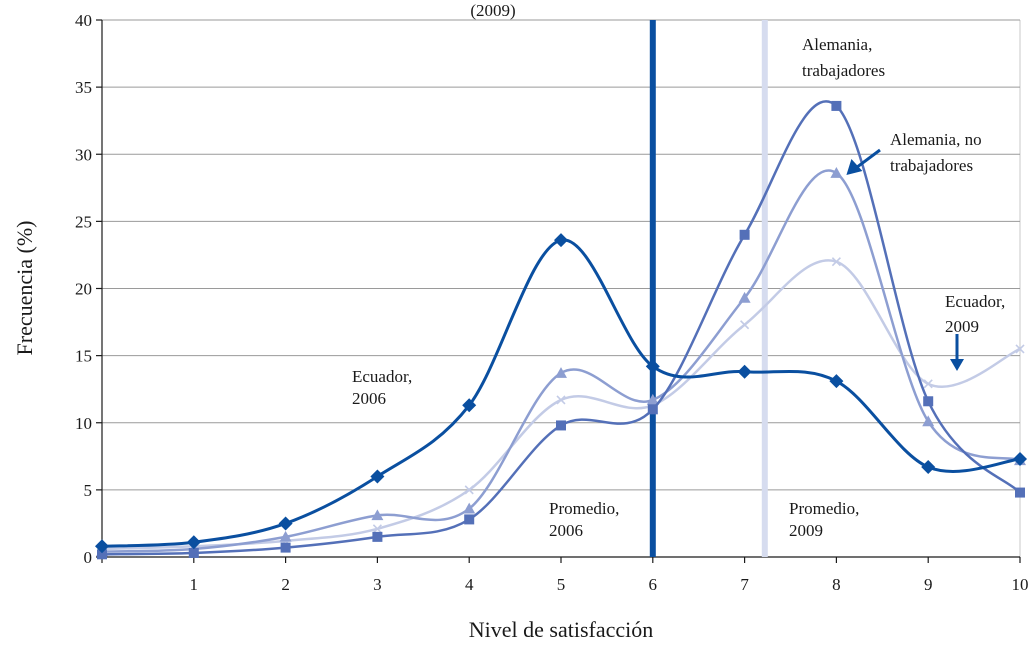  I want to click on x-tick-label: 5, so click(561, 584).